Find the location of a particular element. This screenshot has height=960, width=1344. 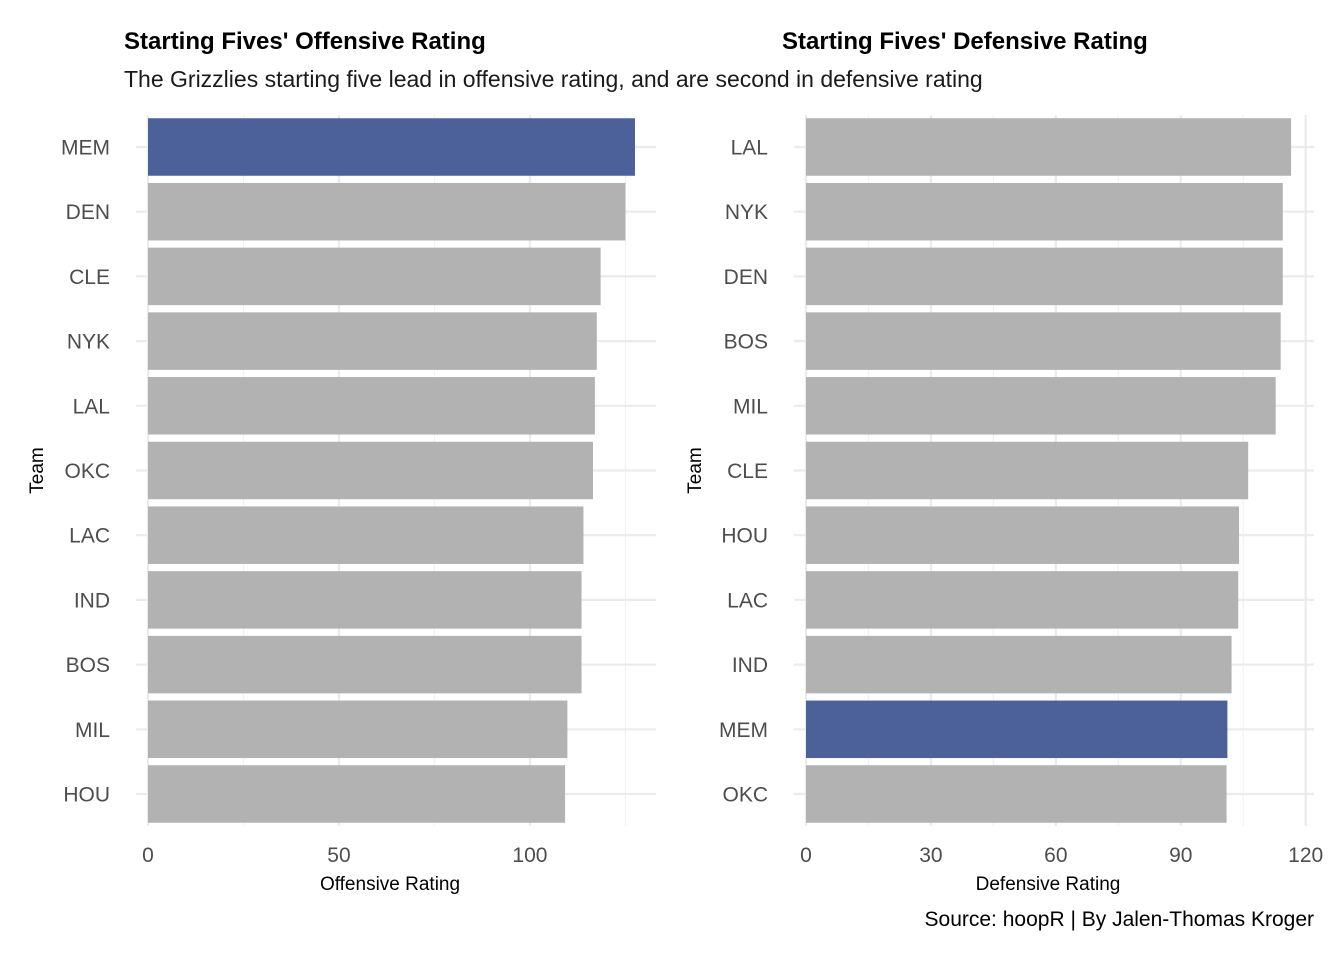

defensive-x-tick-label: 90 is located at coordinates (1180, 855).